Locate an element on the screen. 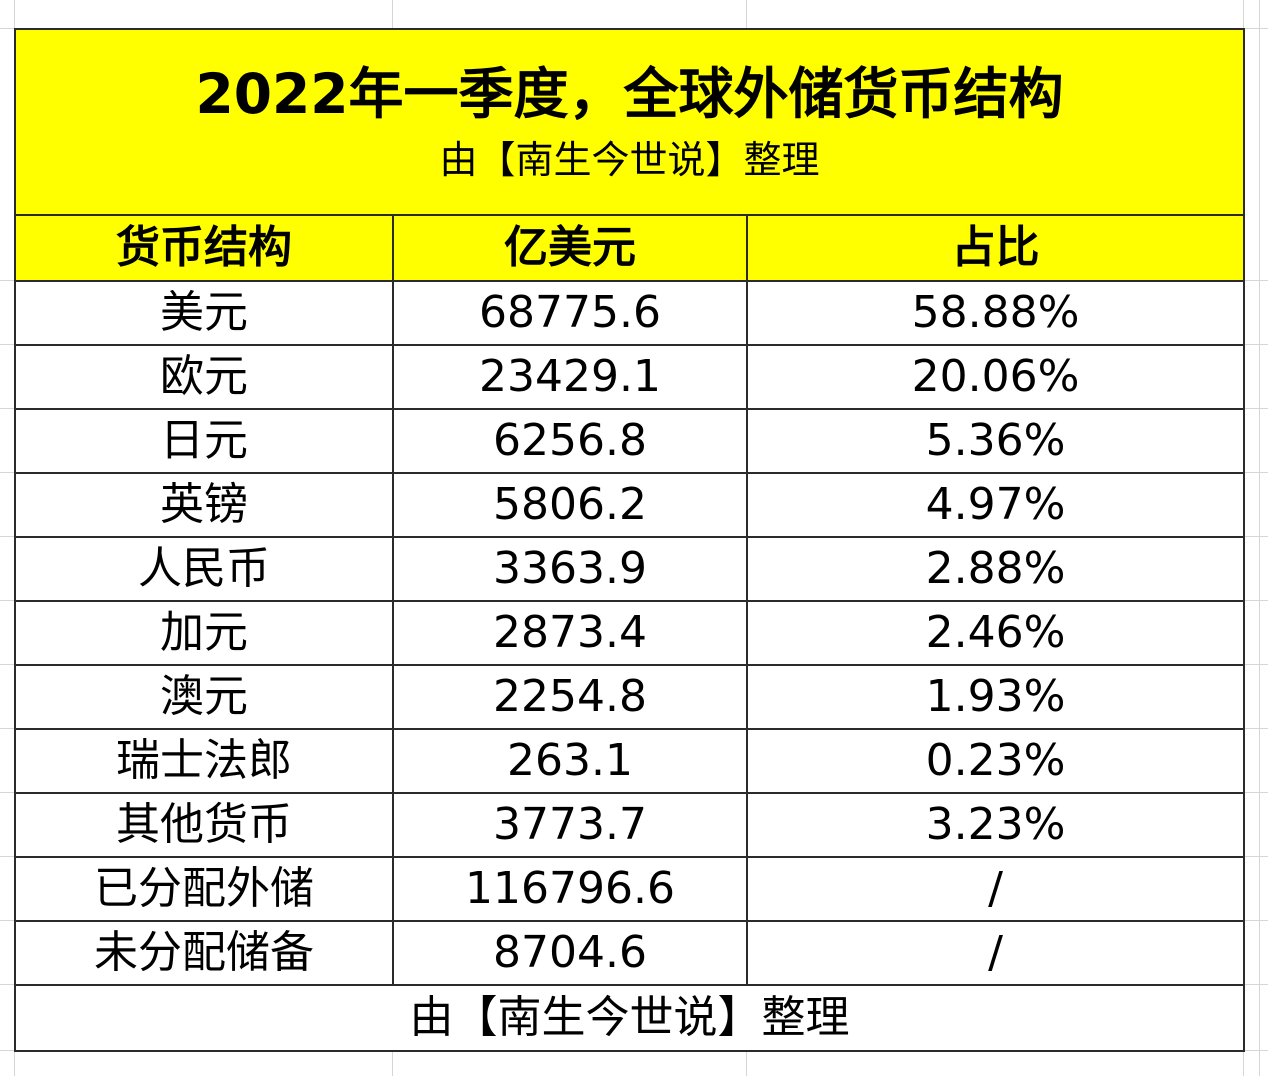 The height and width of the screenshot is (1076, 1268). table-row: 欧元 23429.1 20.06% is located at coordinates (630, 377).